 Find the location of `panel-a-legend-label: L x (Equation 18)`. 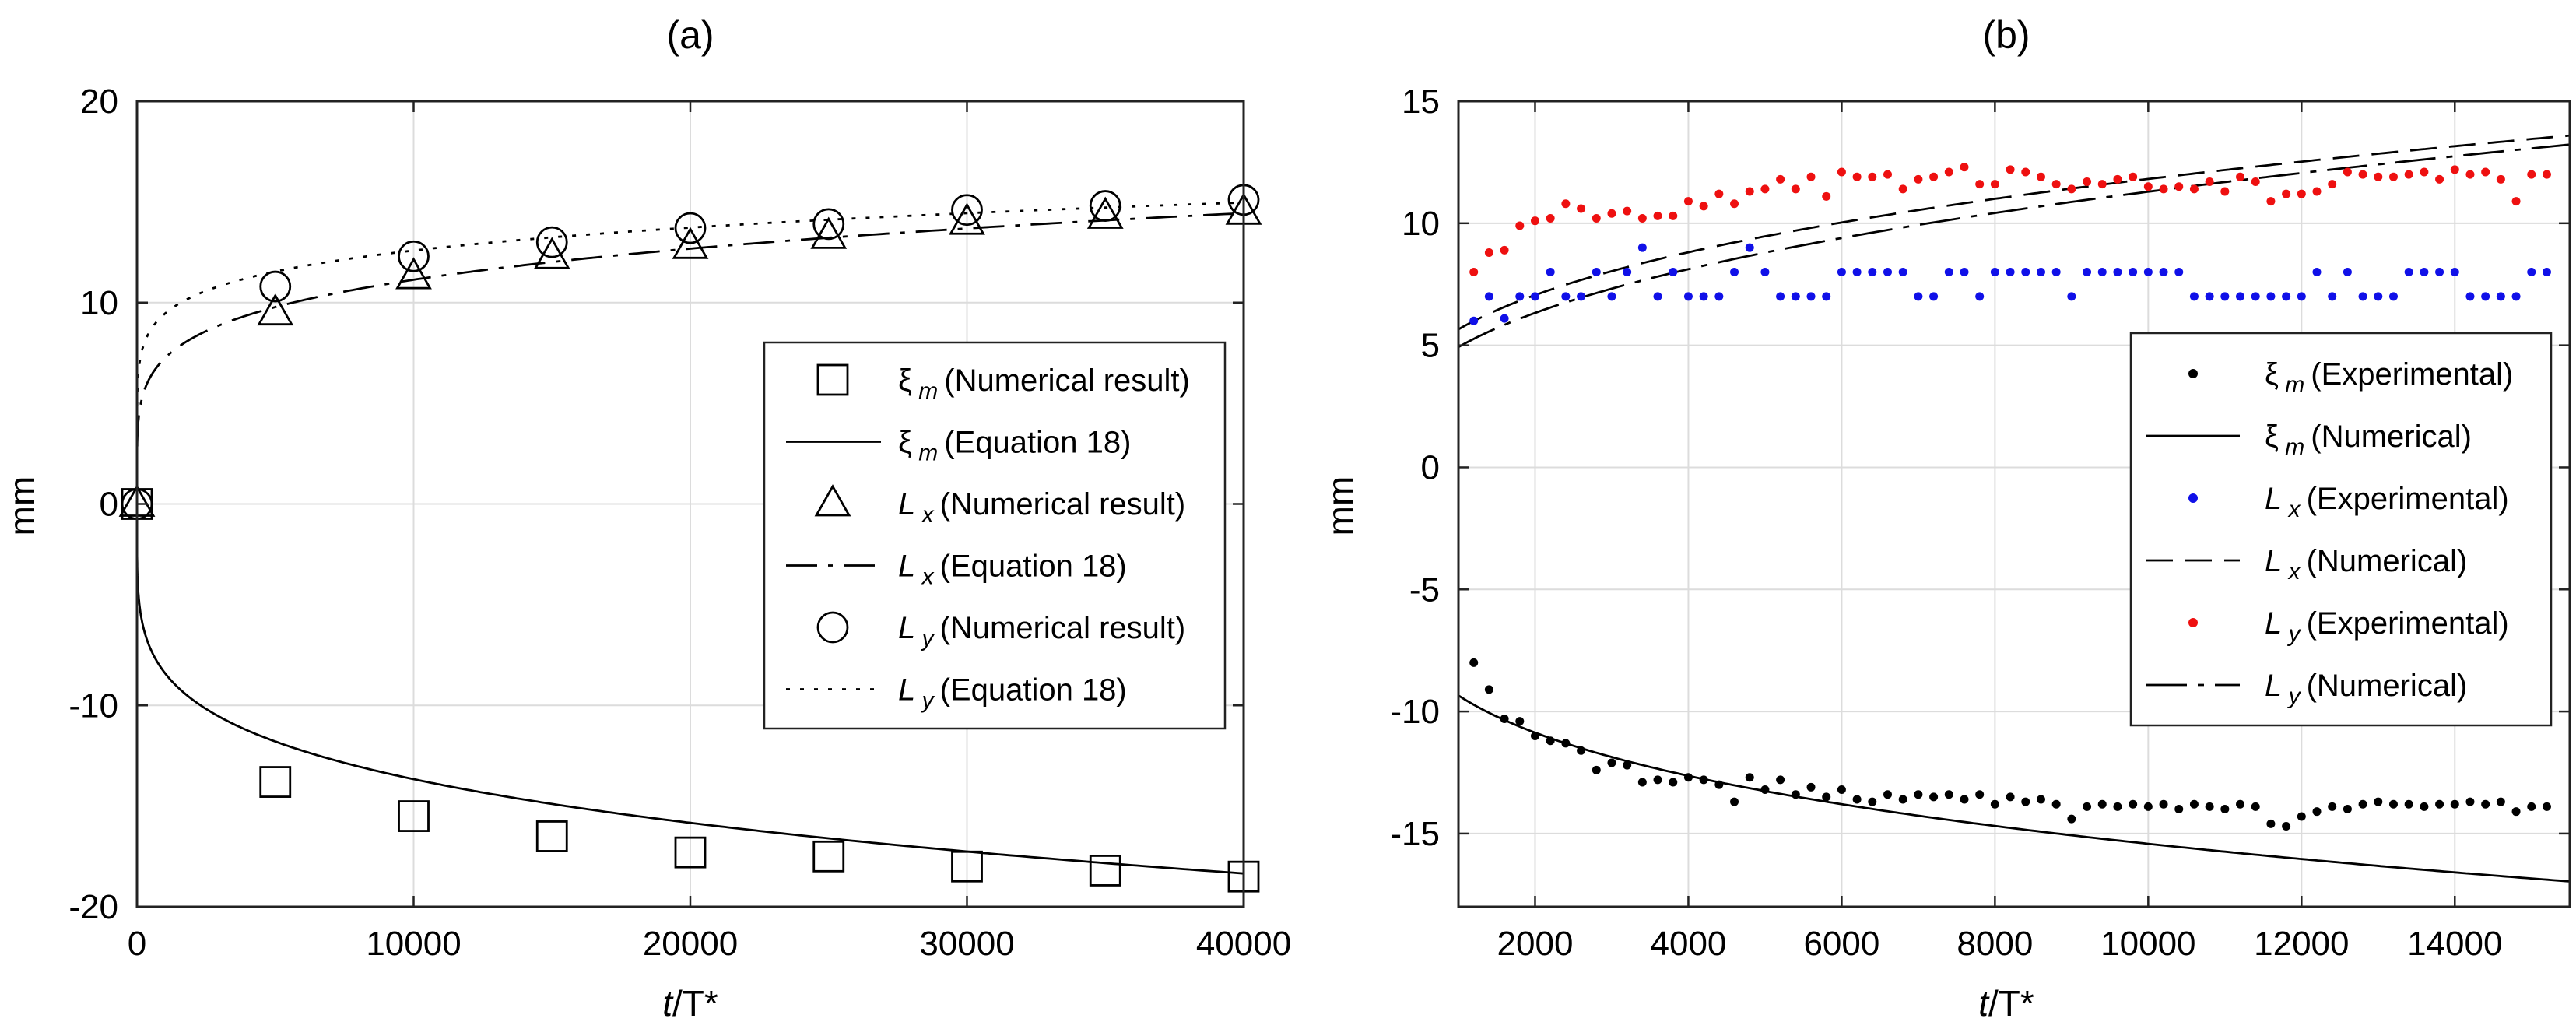

panel-a-legend-label: L x (Equation 18) is located at coordinates (1013, 570).